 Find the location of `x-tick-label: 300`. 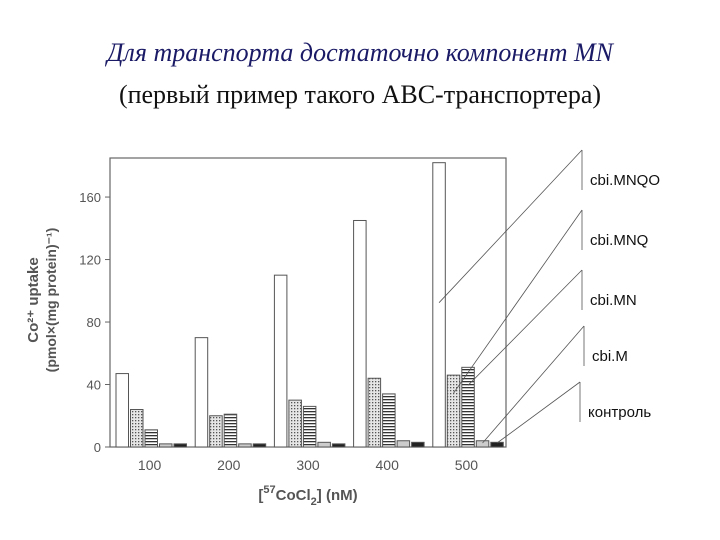

x-tick-label: 300 is located at coordinates (308, 465).